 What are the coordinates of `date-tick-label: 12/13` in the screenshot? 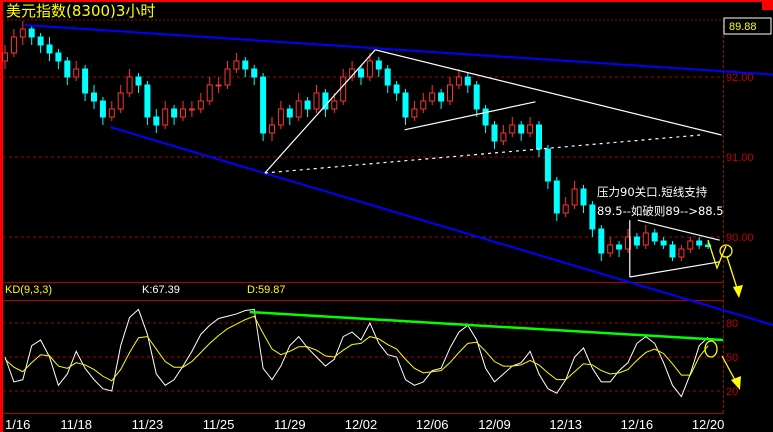 It's located at (565, 424).